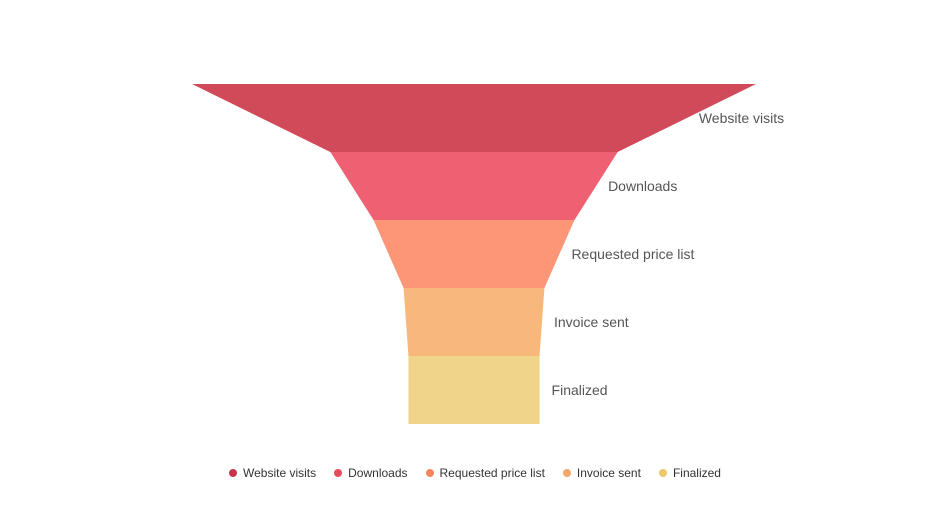 The width and height of the screenshot is (950, 505). I want to click on funnel-label: Requested price list, so click(632, 254).